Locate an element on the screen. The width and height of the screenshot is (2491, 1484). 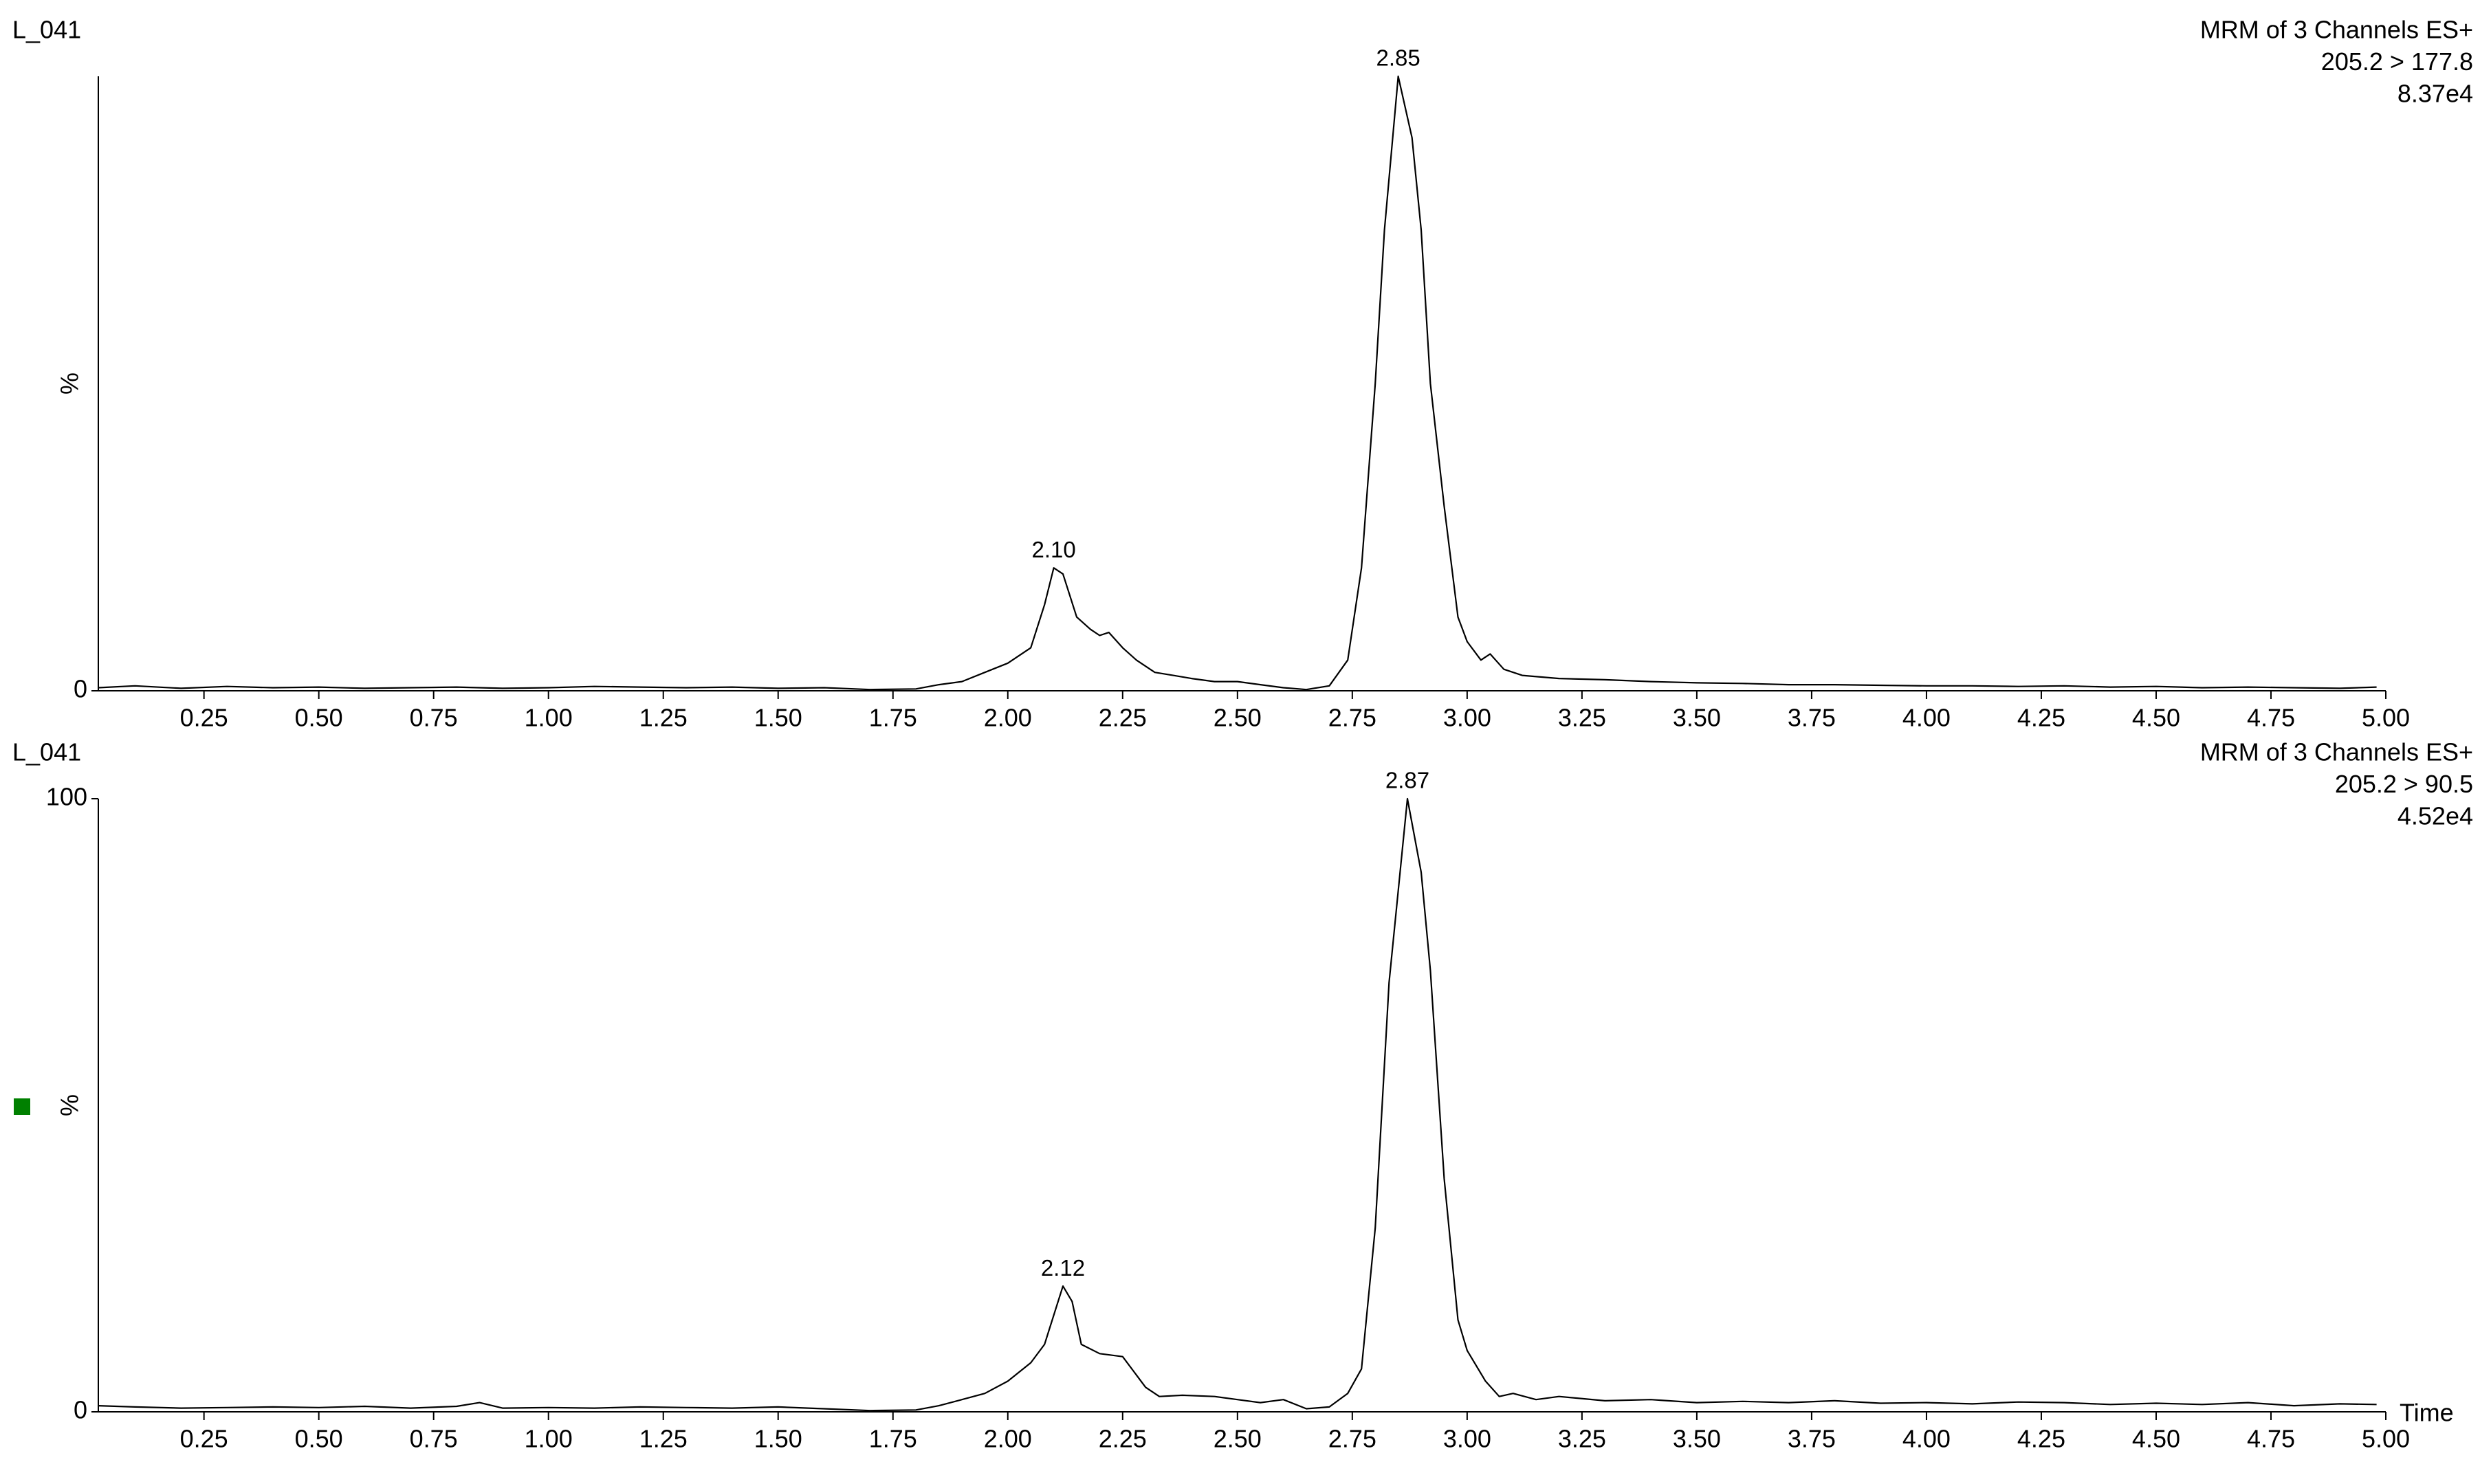
peak-label: 2.10 is located at coordinates (1053, 549).